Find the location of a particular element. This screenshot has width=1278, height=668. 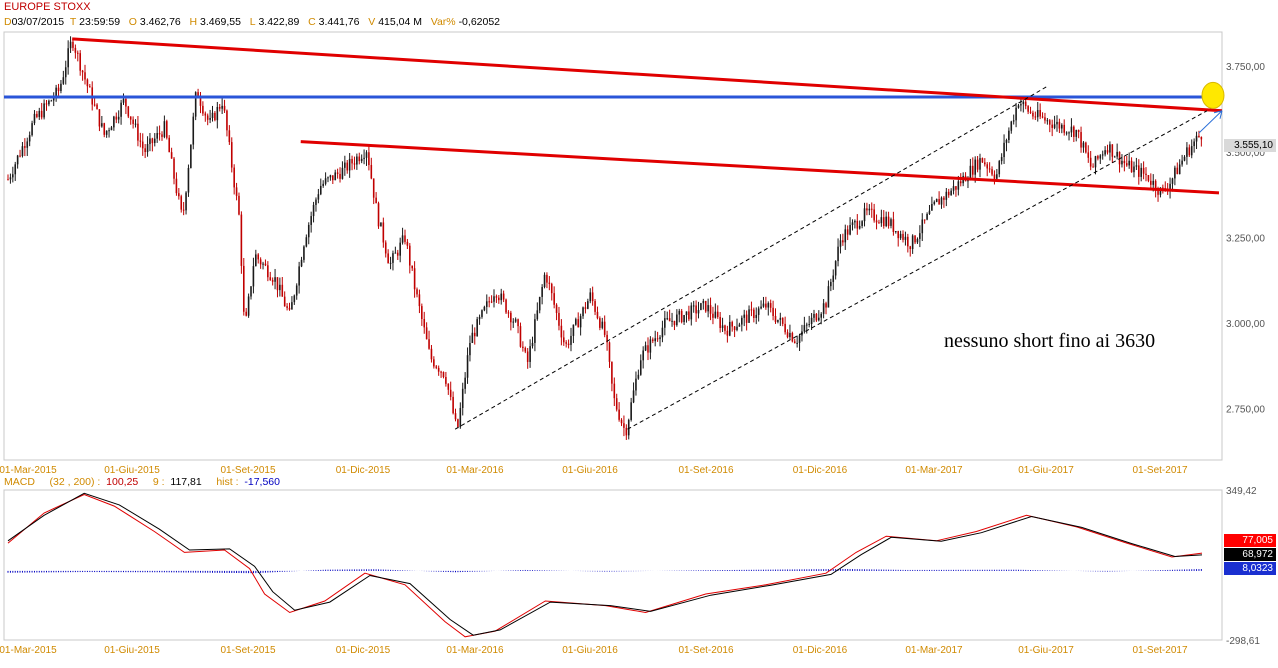

macd-y-tick-label: 349,42 is located at coordinates (1241, 491).